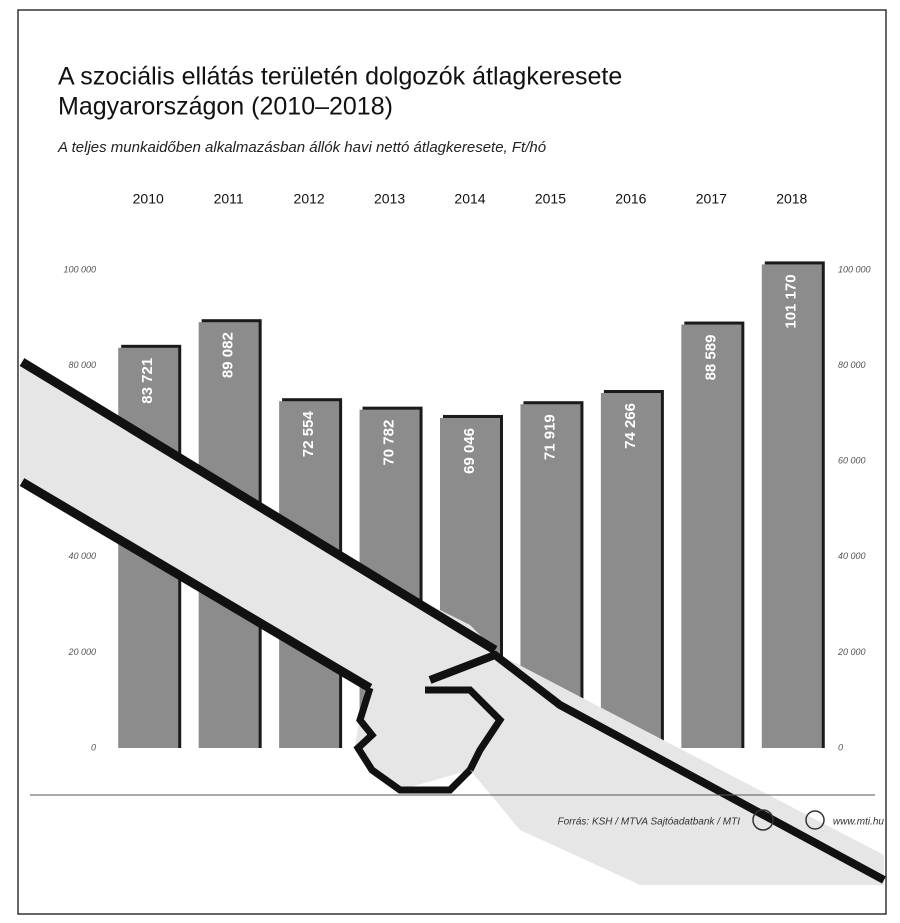 The image size is (900, 923). Describe the element at coordinates (469, 451) in the screenshot. I see `value-label: 69 046` at that location.